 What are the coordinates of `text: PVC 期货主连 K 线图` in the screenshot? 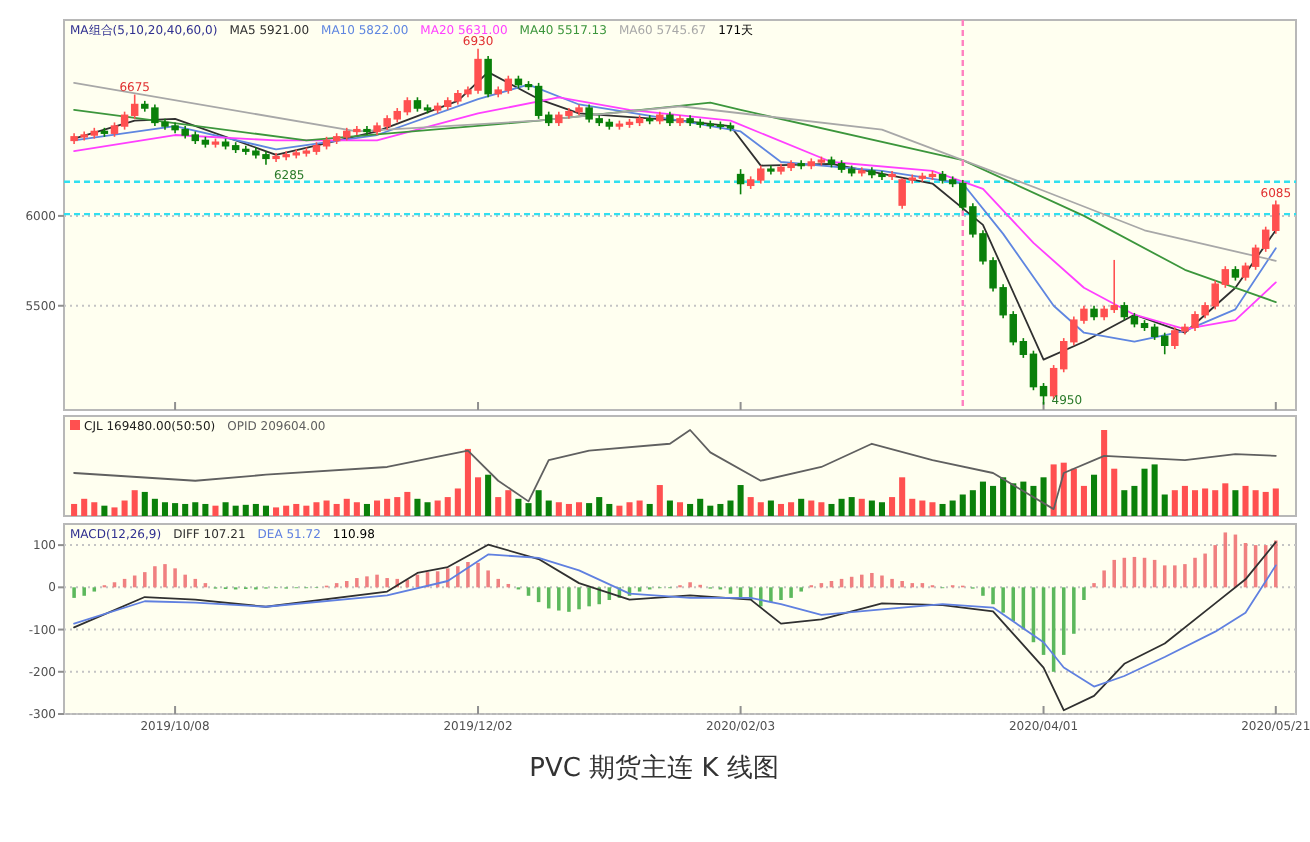 It's located at (654, 768).